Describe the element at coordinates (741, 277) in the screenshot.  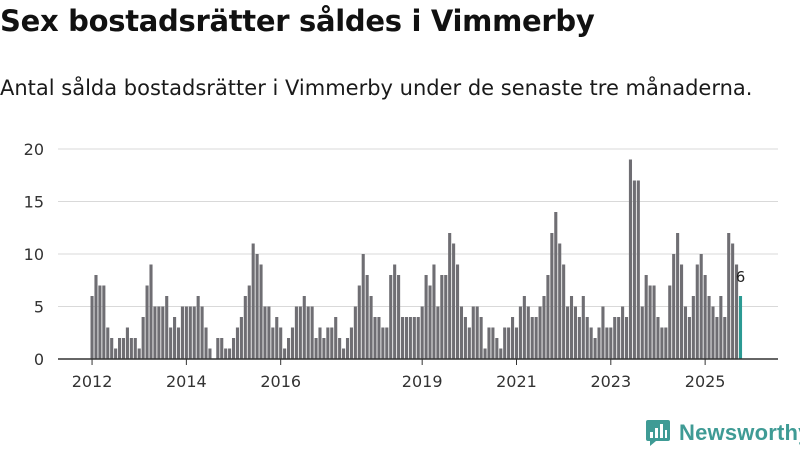
I see `latest-value-label: 6` at that location.